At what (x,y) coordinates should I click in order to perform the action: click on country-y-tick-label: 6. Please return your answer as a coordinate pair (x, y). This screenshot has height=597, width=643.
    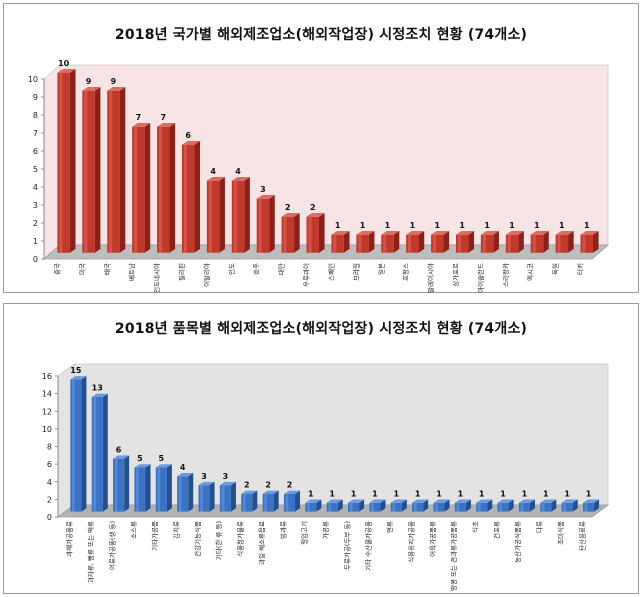
    Looking at the image, I should click on (35, 151).